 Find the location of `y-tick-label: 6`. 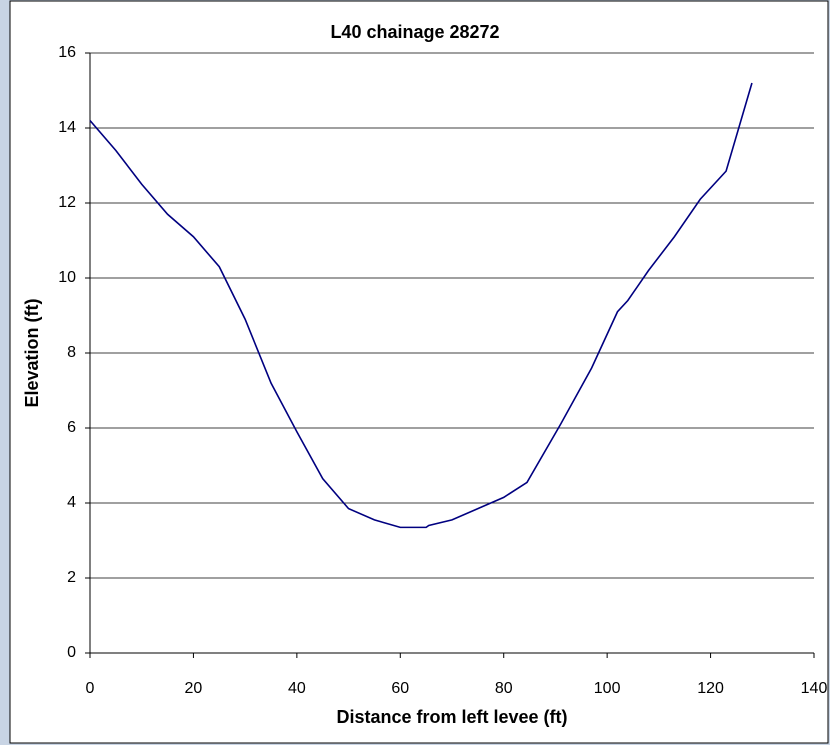

y-tick-label: 6 is located at coordinates (71, 427).